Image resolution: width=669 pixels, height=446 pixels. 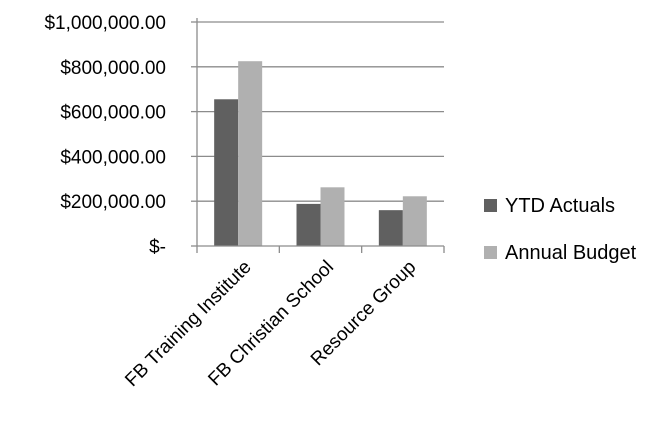 What do you see at coordinates (320, 154) in the screenshot?
I see `bars` at bounding box center [320, 154].